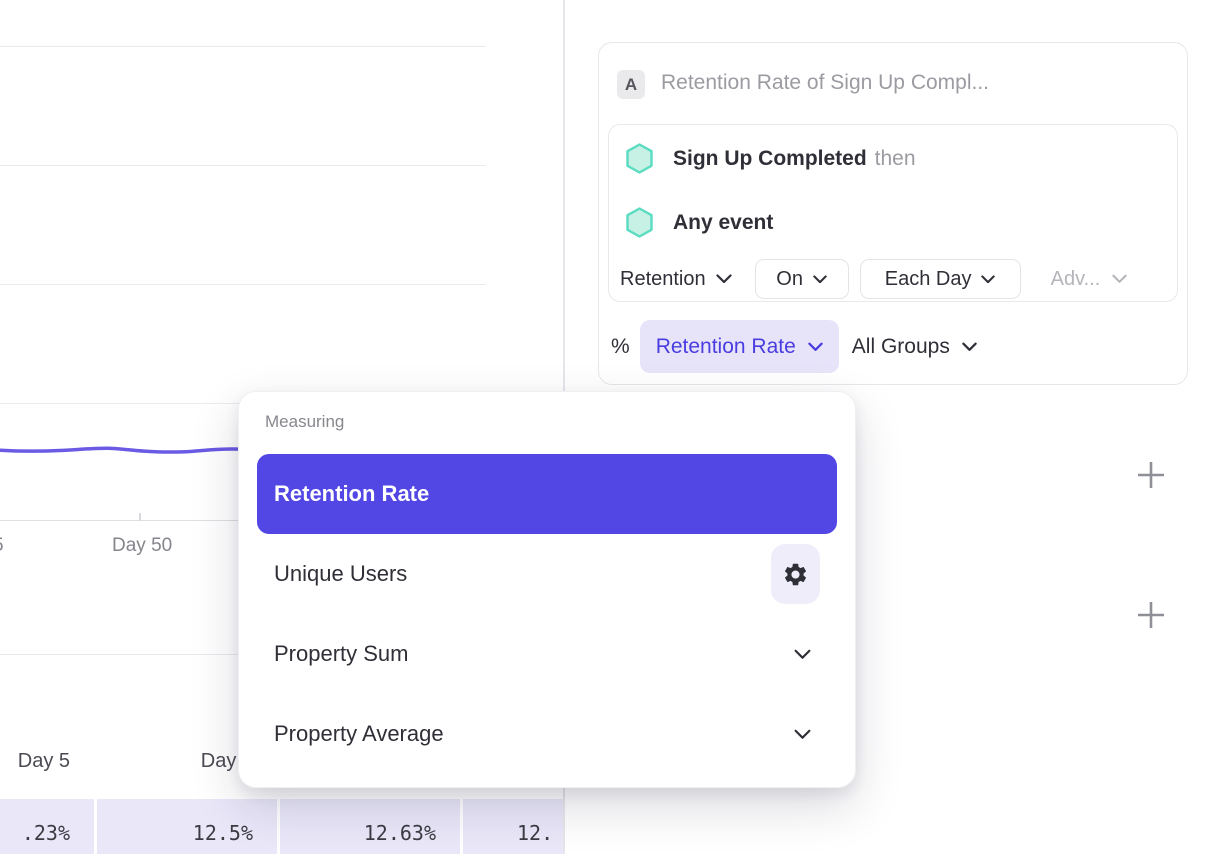 The height and width of the screenshot is (854, 1222). Describe the element at coordinates (801, 279) in the screenshot. I see `on-dropdown: On` at that location.